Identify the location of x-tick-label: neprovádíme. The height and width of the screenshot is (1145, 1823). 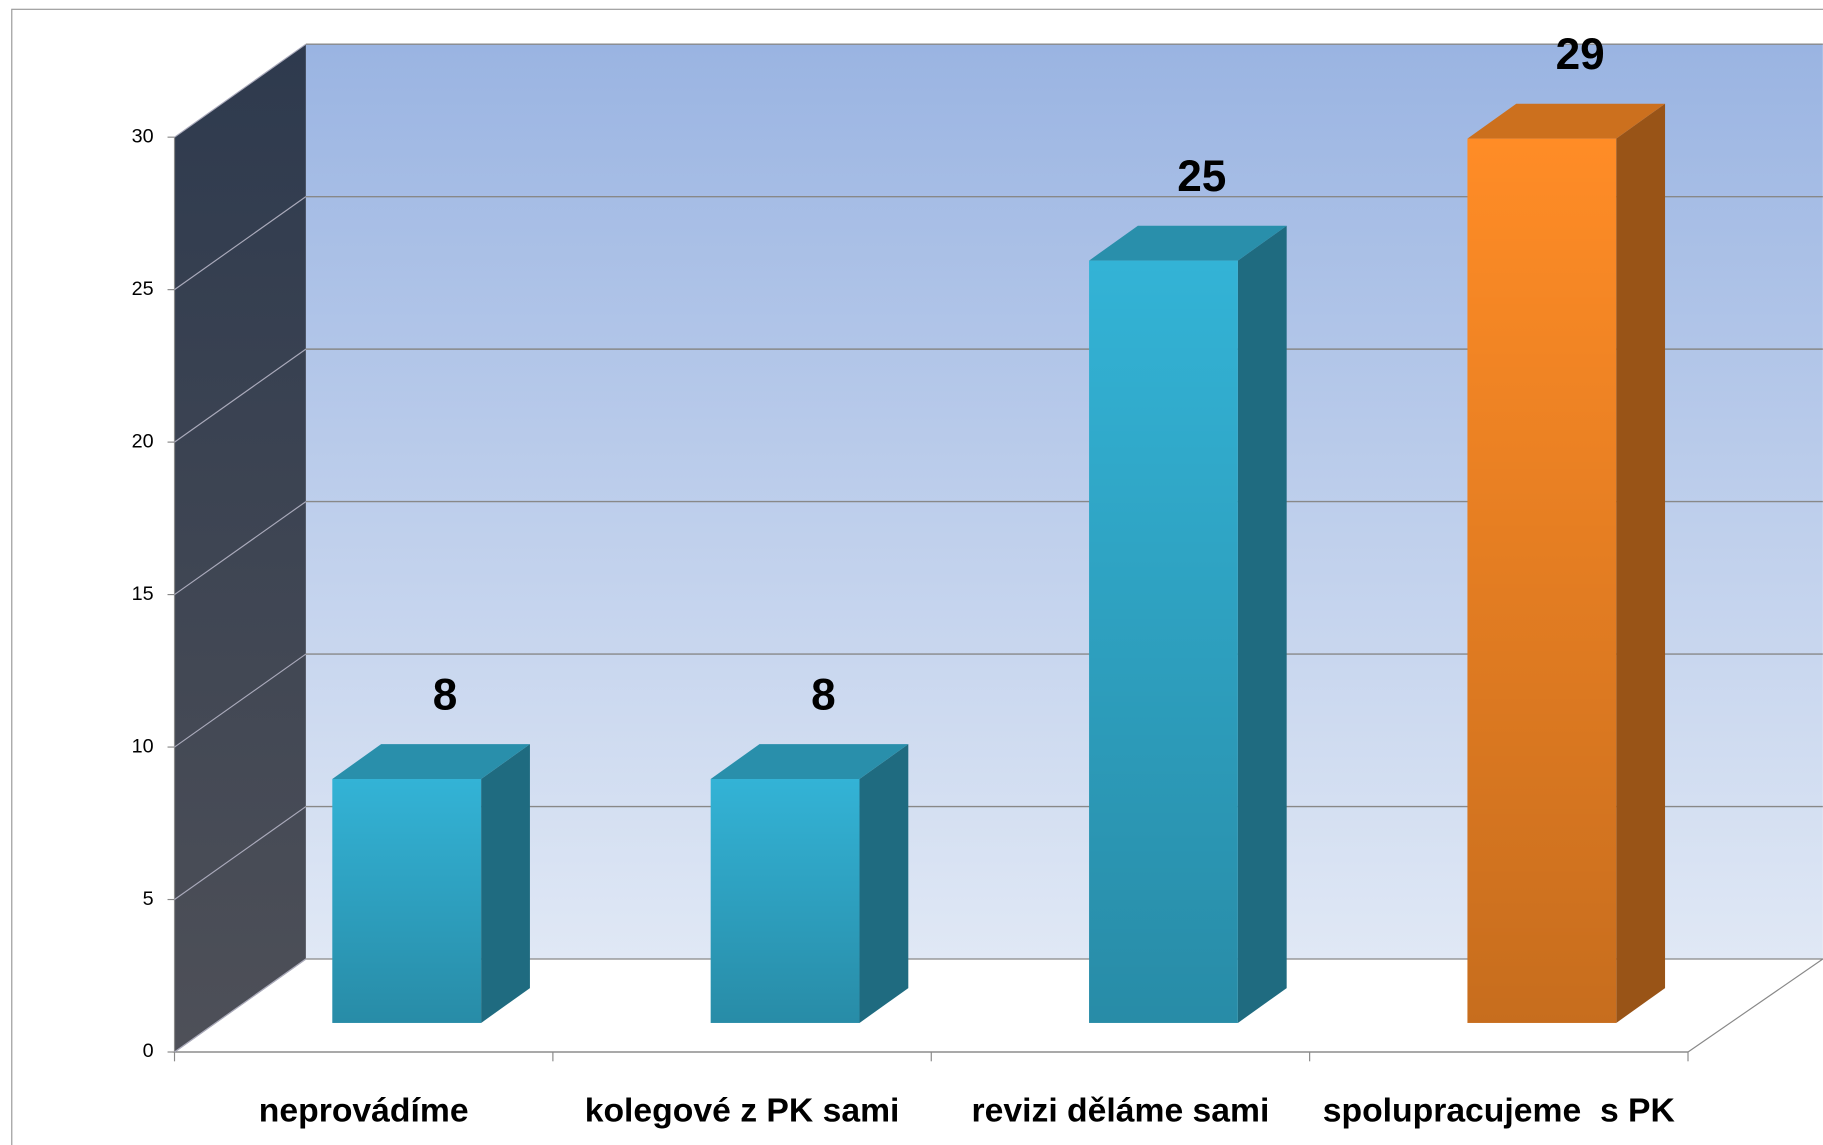
(364, 1110).